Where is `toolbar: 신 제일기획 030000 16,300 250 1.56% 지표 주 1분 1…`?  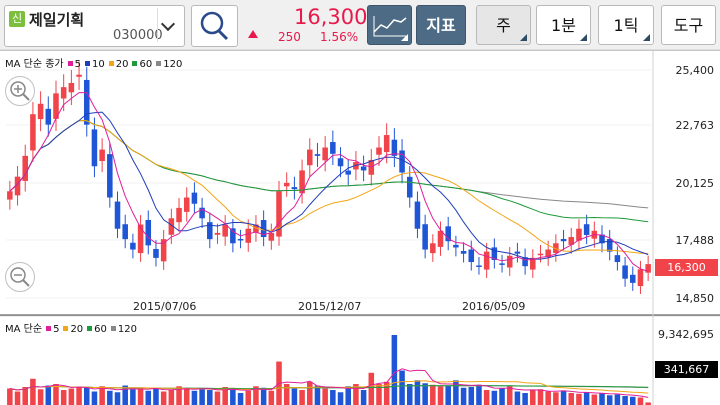 toolbar: 신 제일기획 030000 16,300 250 1.56% 지표 주 1분 1… is located at coordinates (360, 25).